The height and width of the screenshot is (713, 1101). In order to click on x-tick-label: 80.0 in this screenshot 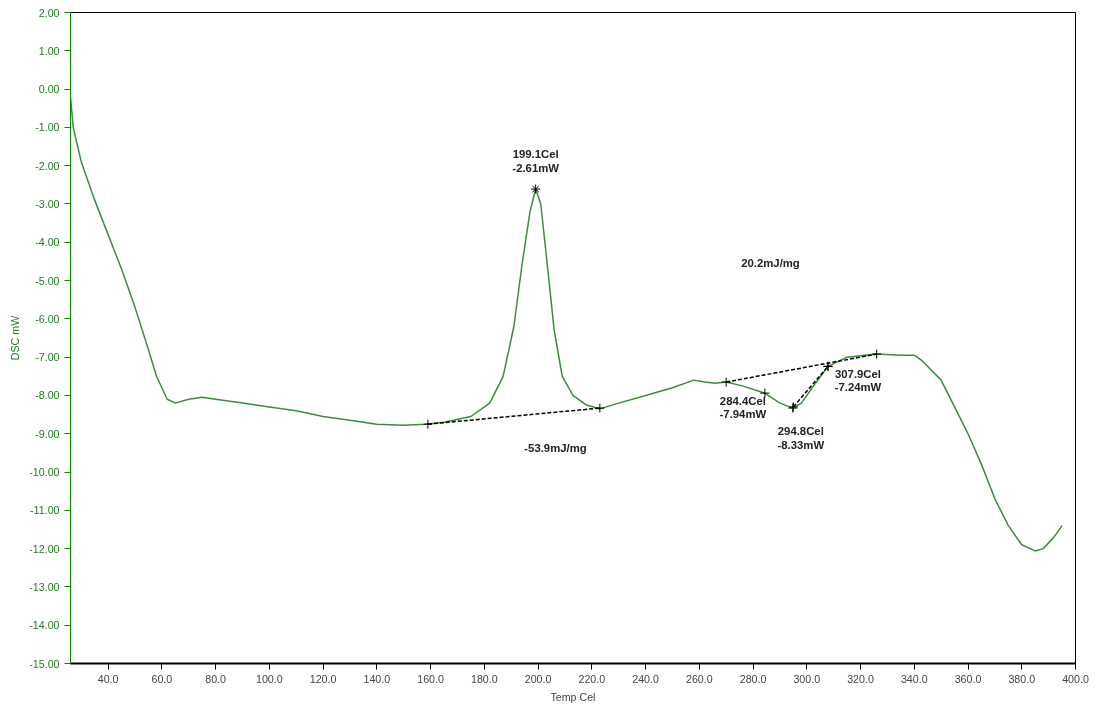, I will do `click(216, 678)`.